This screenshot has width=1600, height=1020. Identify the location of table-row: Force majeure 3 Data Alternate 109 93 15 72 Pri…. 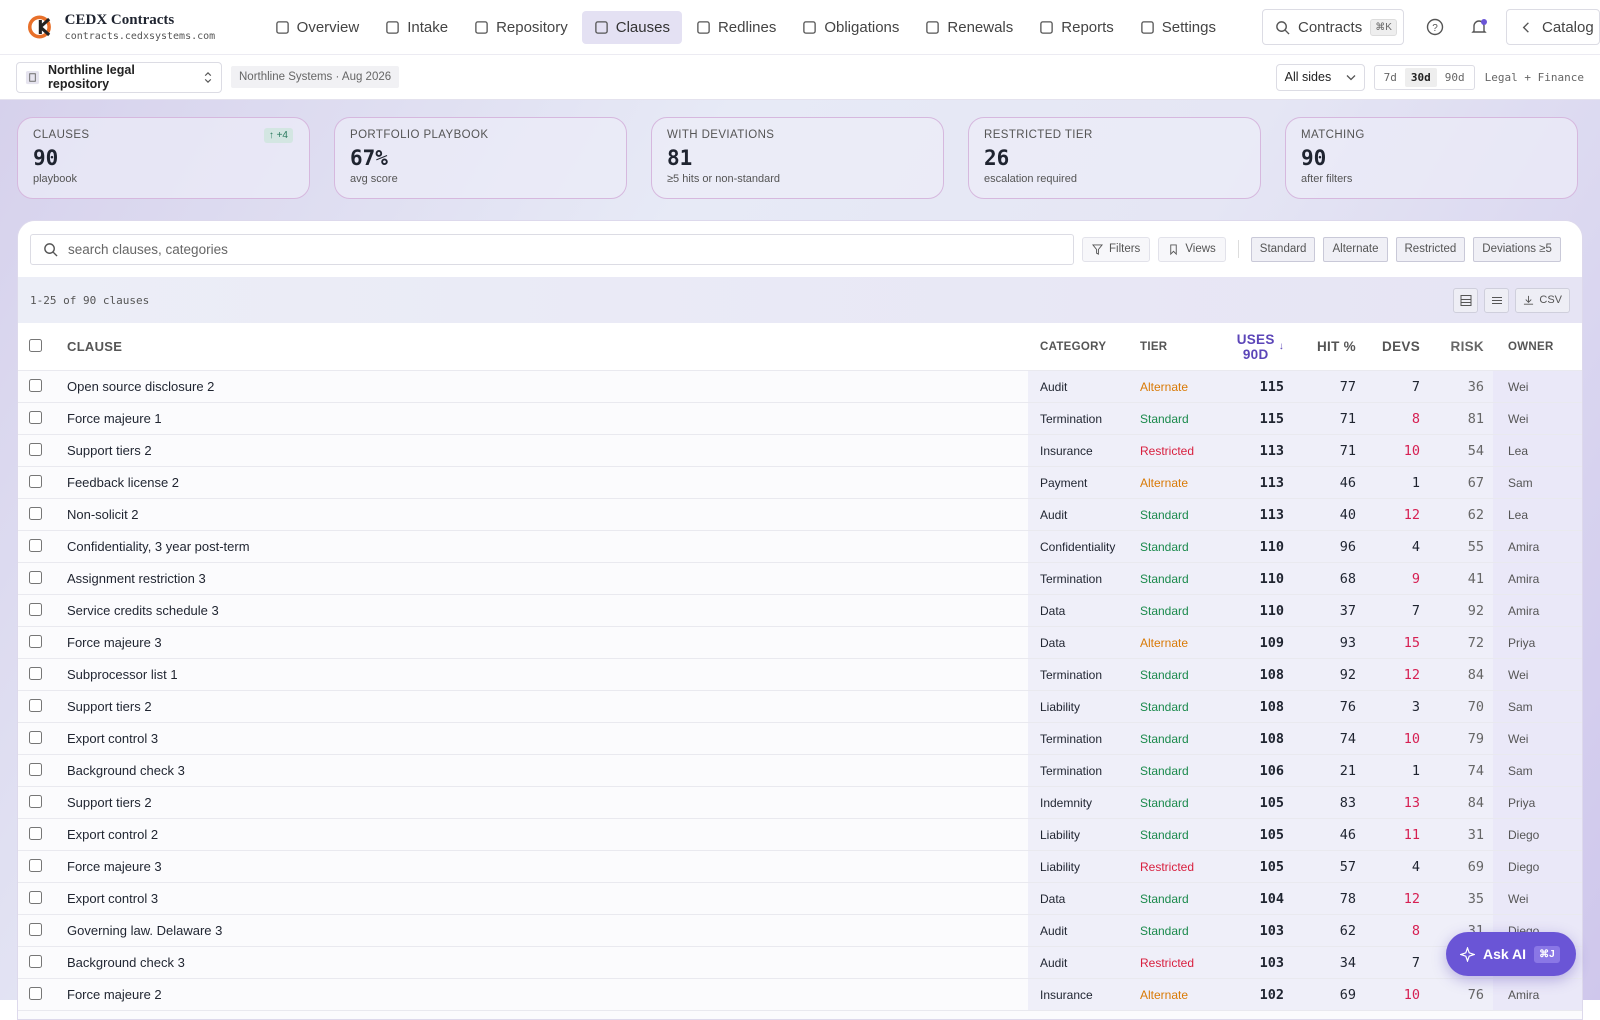
(800, 643).